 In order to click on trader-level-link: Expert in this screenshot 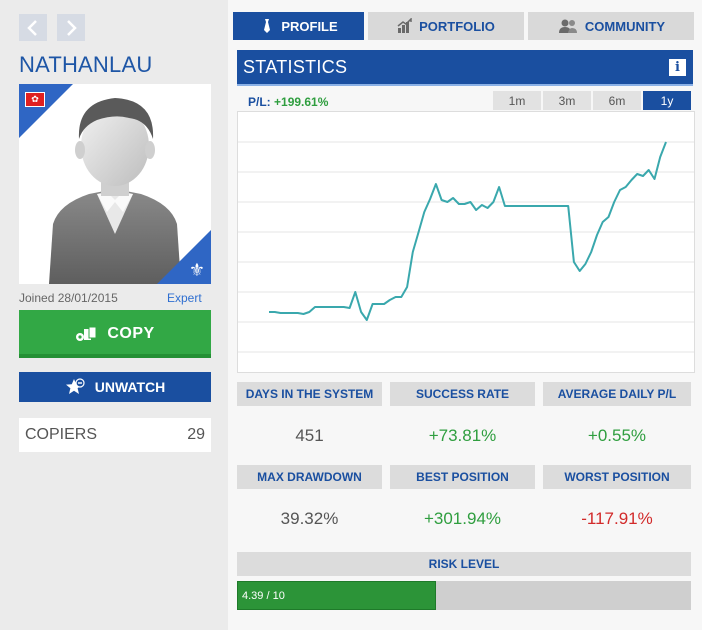, I will do `click(184, 298)`.